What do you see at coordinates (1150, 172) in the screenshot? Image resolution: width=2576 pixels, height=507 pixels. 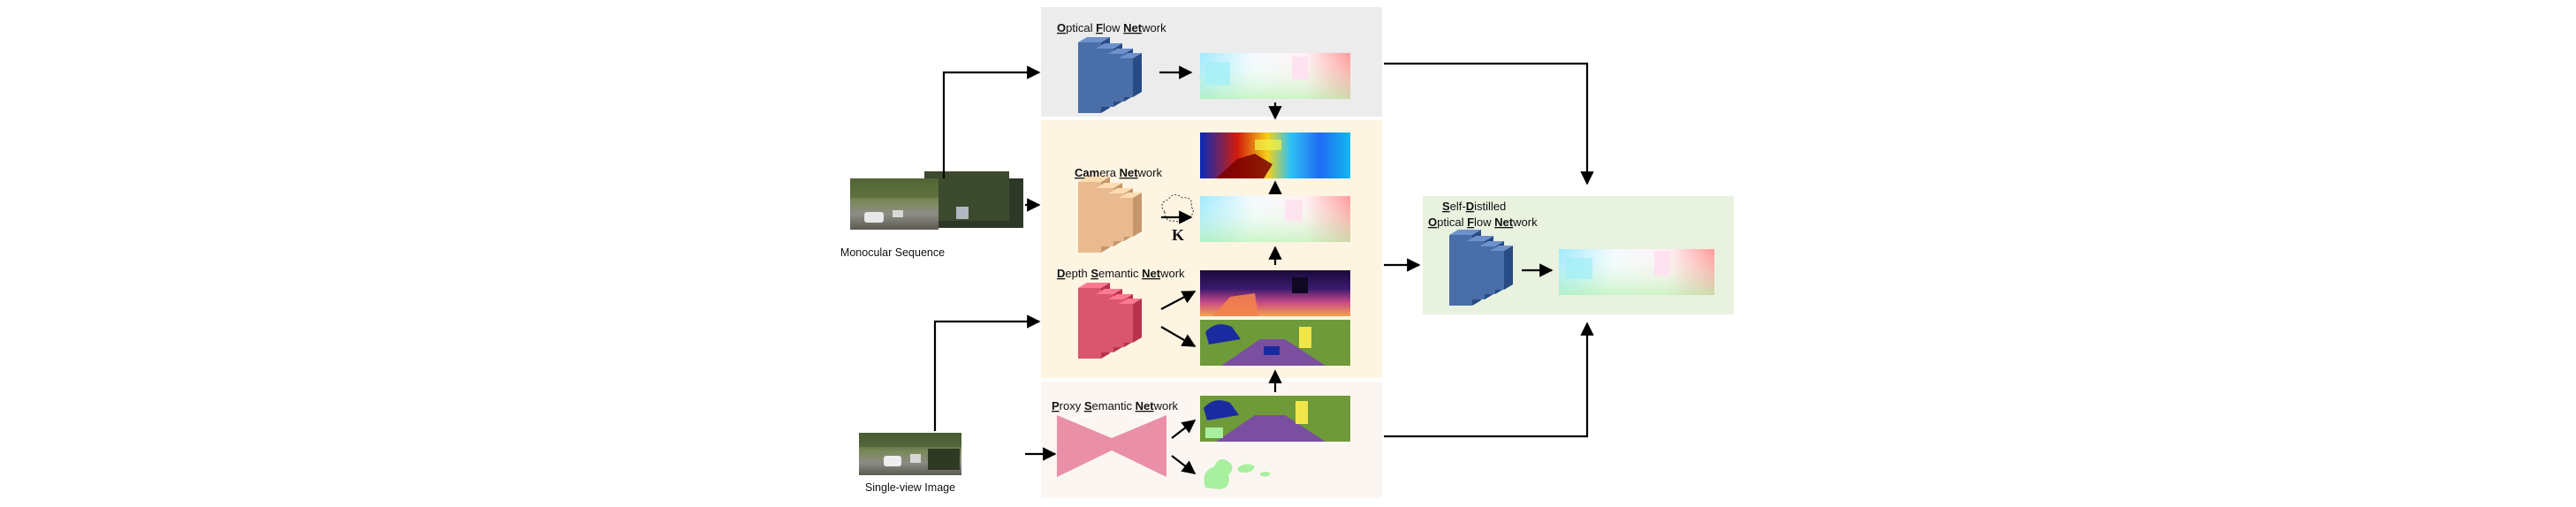 I see `camera-title-part: work` at bounding box center [1150, 172].